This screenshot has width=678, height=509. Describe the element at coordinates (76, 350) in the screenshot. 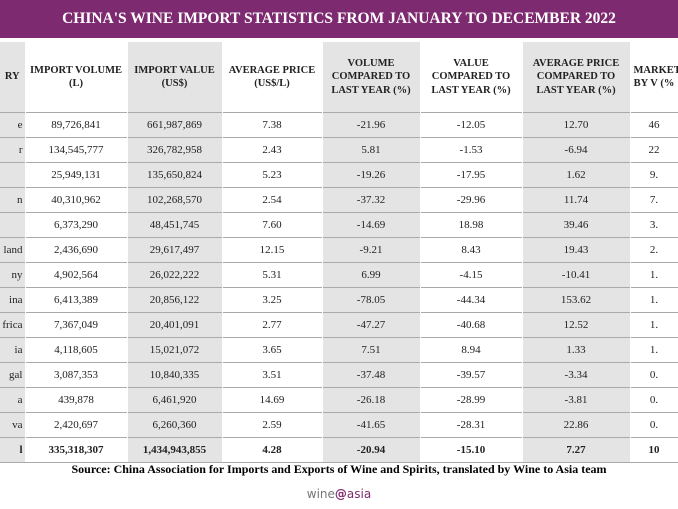

I see `table-cell: 4,118,605` at that location.